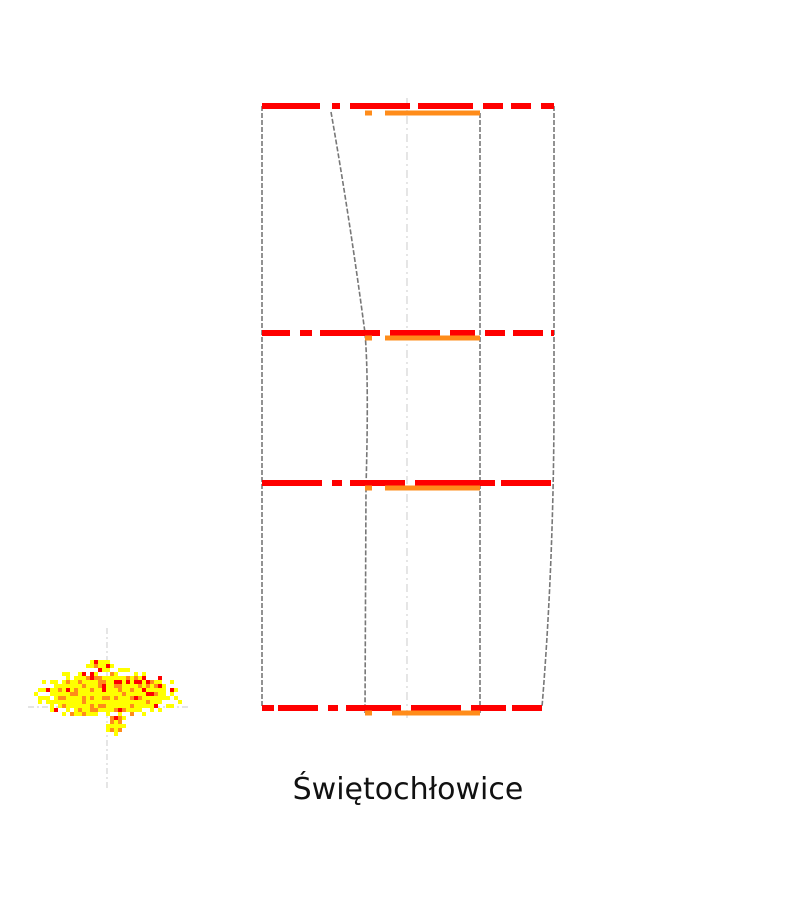 The height and width of the screenshot is (900, 800). Describe the element at coordinates (408, 789) in the screenshot. I see `place-name: Świętochłowice` at that location.